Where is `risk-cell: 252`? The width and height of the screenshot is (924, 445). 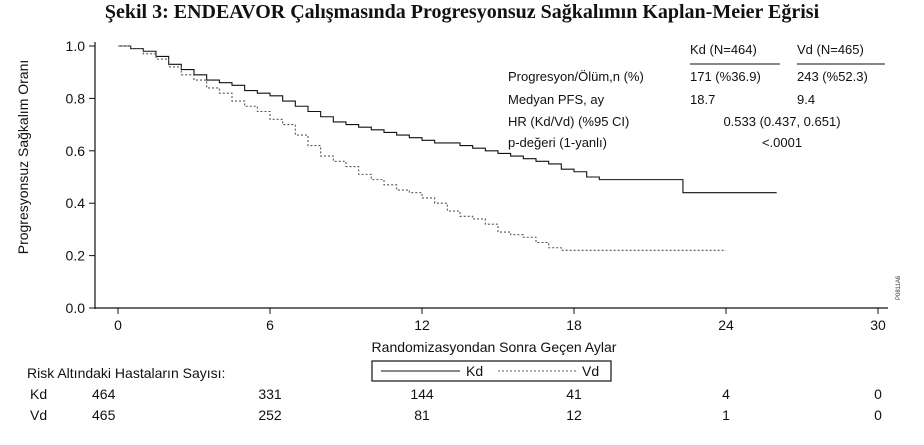
risk-cell: 252 is located at coordinates (270, 415).